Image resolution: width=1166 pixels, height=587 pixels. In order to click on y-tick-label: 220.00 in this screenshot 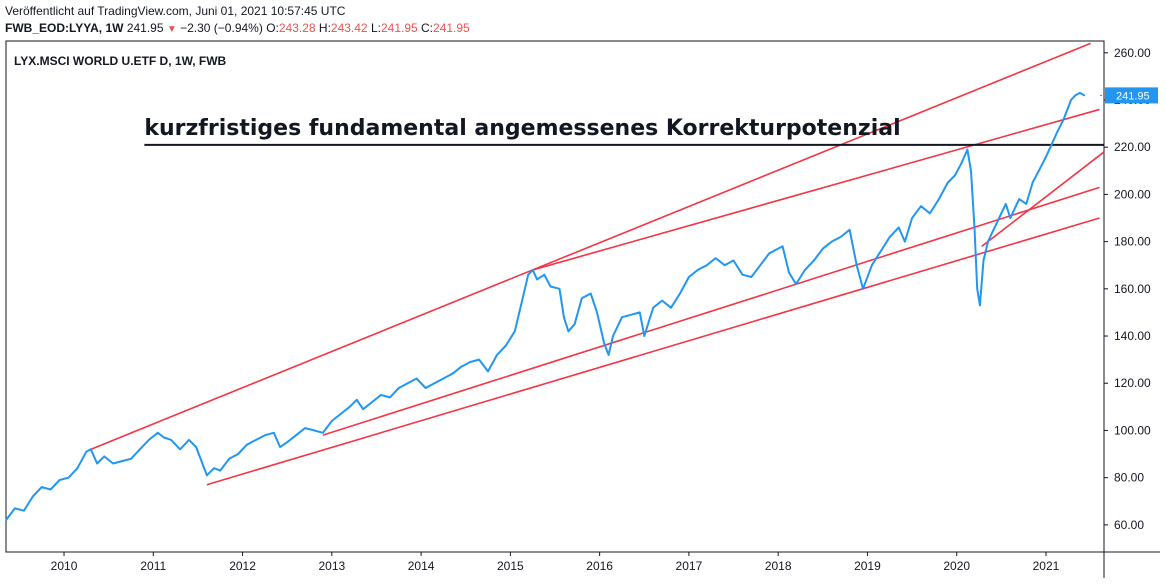, I will do `click(1132, 147)`.